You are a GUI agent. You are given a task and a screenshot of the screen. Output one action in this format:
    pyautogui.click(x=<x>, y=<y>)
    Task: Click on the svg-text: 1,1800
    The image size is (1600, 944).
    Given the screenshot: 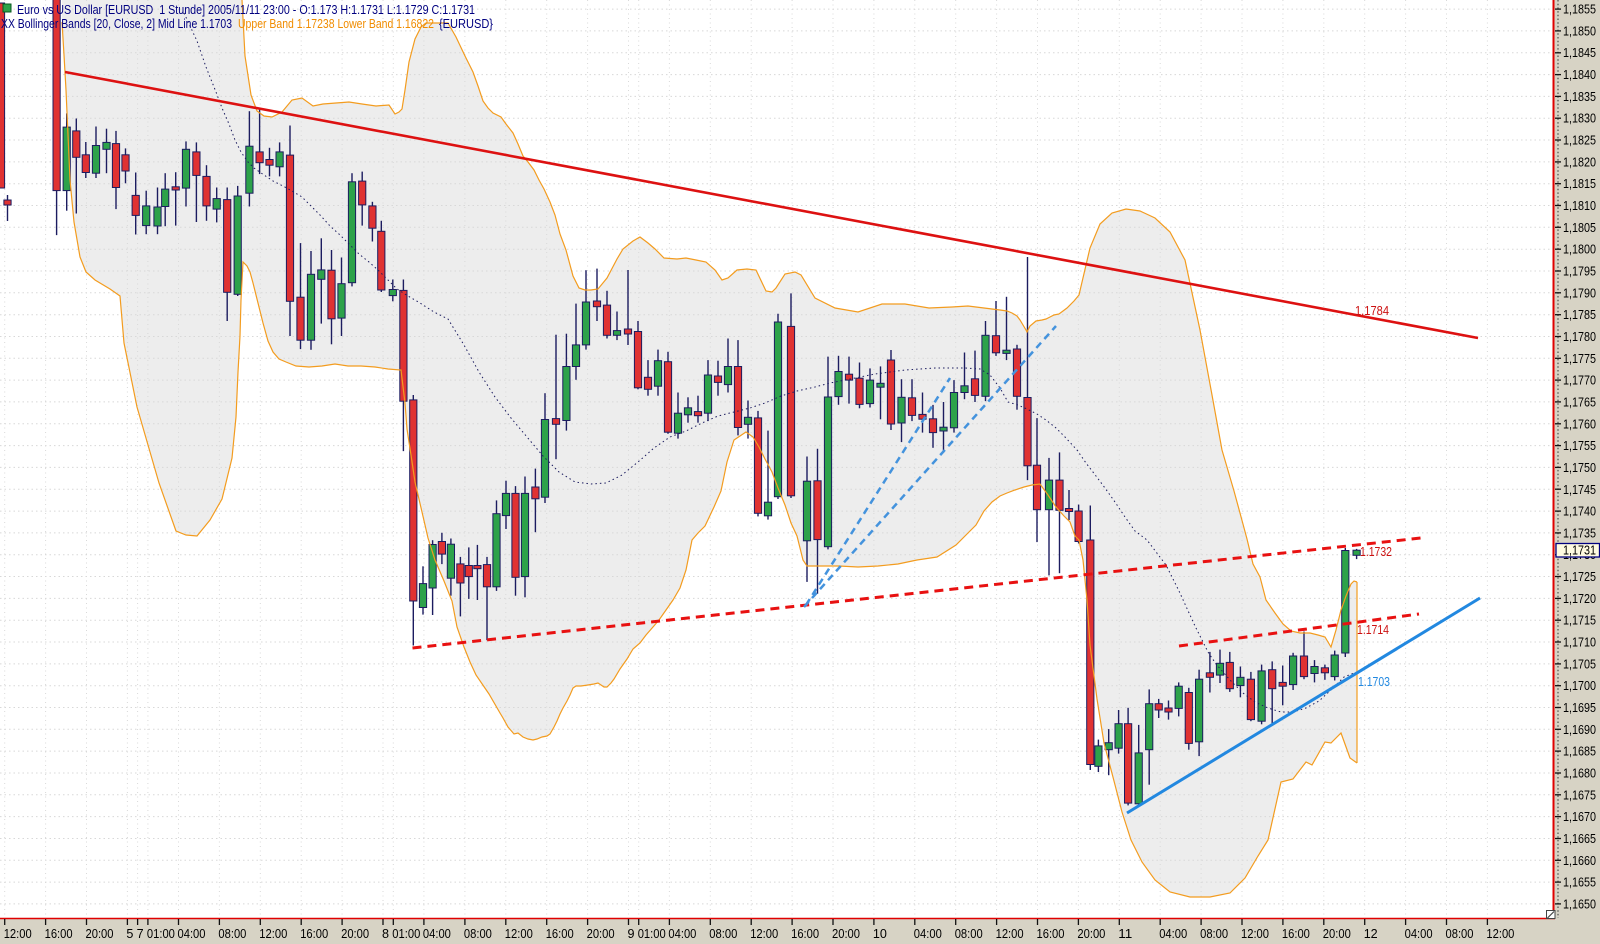 What is the action you would take?
    pyautogui.click(x=1579, y=249)
    